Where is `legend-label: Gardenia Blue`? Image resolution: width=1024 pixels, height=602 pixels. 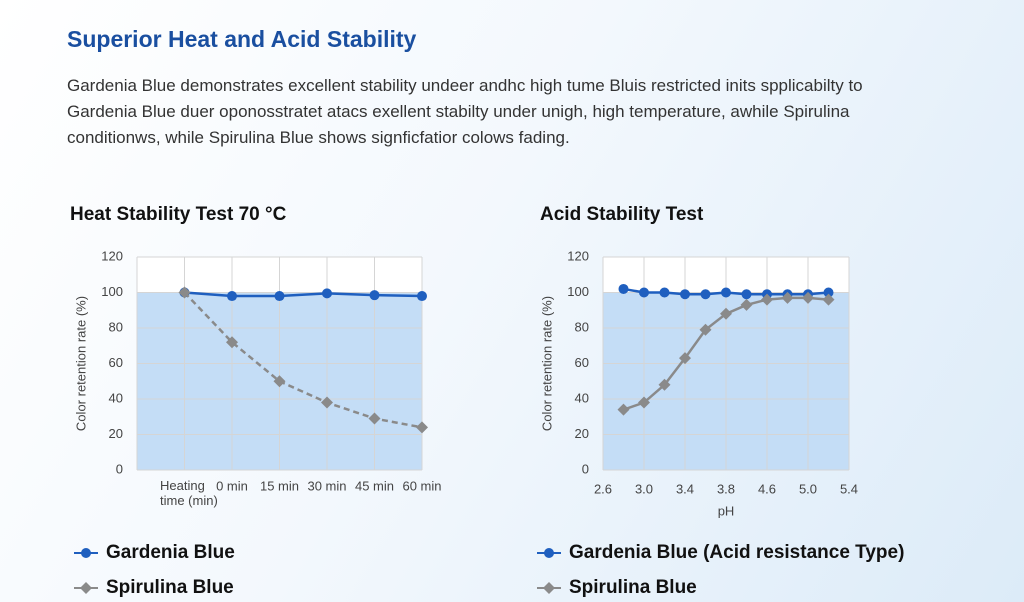
legend-label: Gardenia Blue is located at coordinates (170, 552).